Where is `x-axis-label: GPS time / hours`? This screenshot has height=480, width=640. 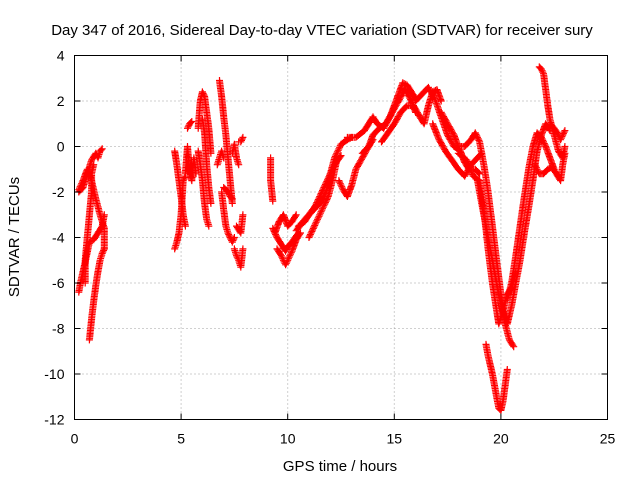 x-axis-label: GPS time / hours is located at coordinates (340, 466).